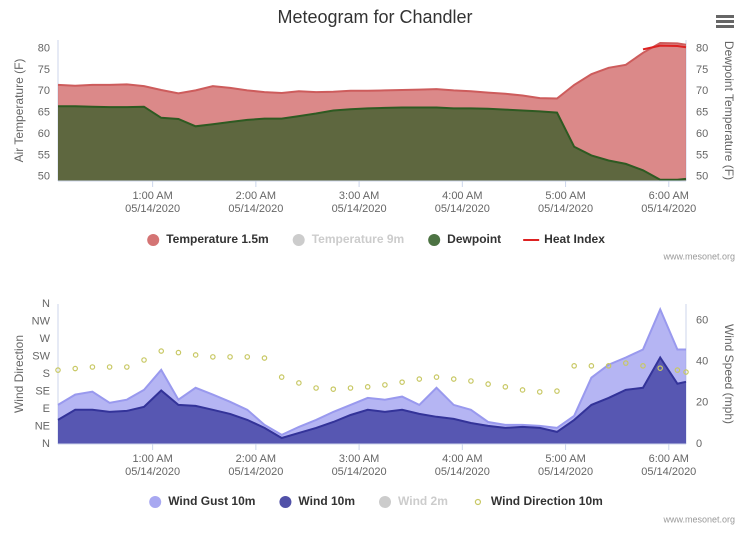  Describe the element at coordinates (42, 391) in the screenshot. I see `y-tick-label: SE` at that location.